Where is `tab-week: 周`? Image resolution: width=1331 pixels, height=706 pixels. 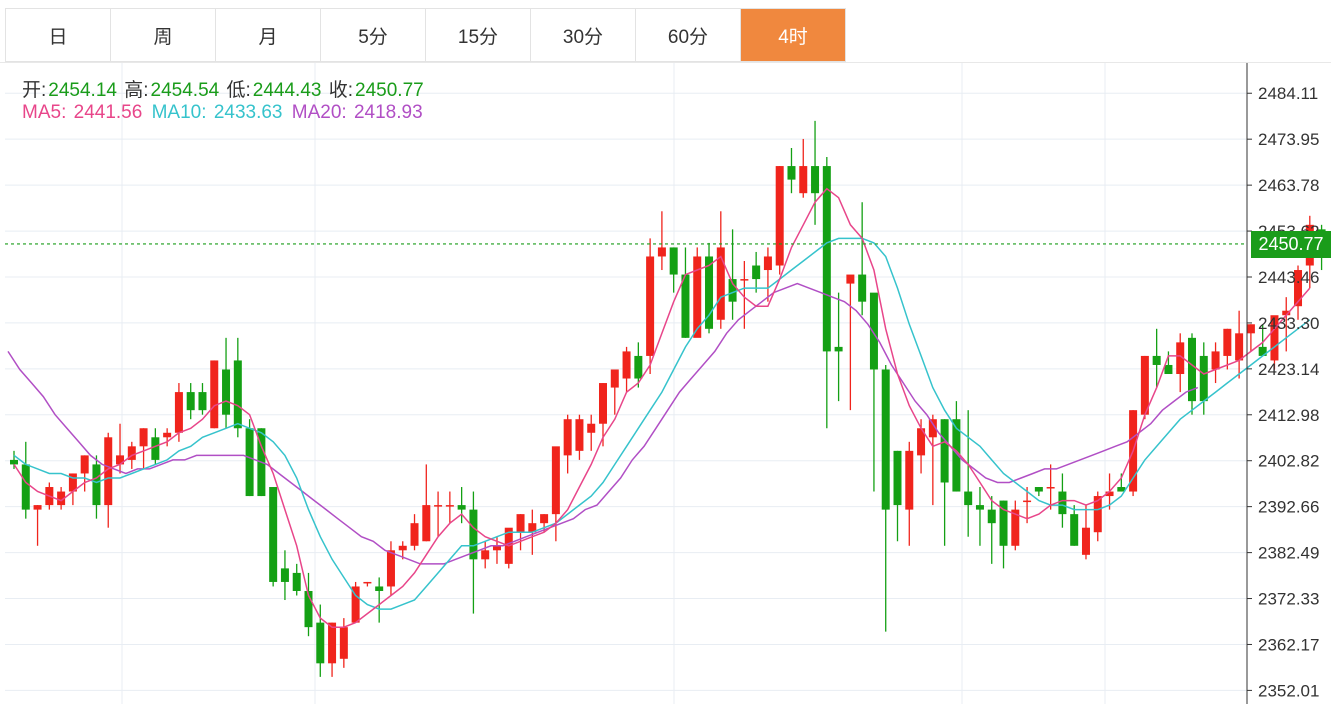 tab-week: 周 is located at coordinates (163, 35).